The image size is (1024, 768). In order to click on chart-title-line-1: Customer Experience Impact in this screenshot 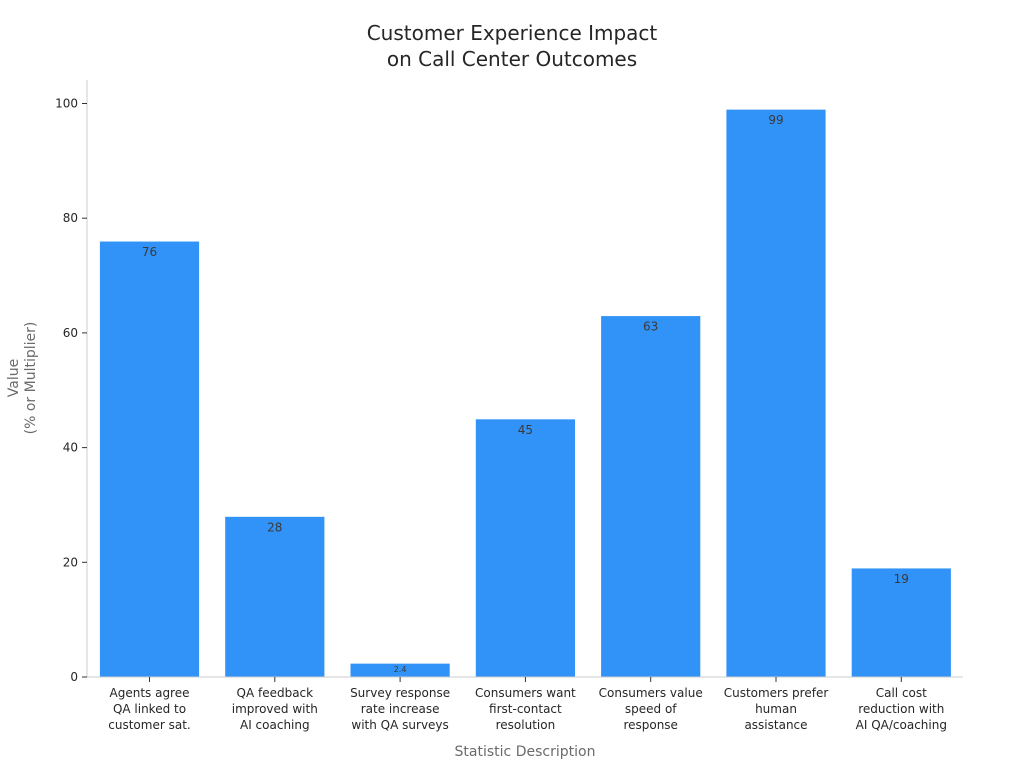, I will do `click(512, 33)`.